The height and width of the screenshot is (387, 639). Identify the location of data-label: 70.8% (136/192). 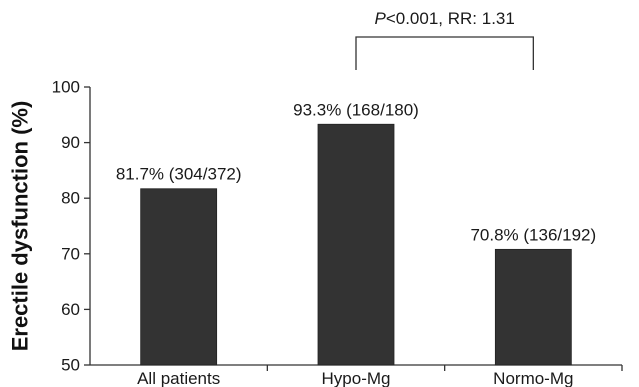
(533, 234).